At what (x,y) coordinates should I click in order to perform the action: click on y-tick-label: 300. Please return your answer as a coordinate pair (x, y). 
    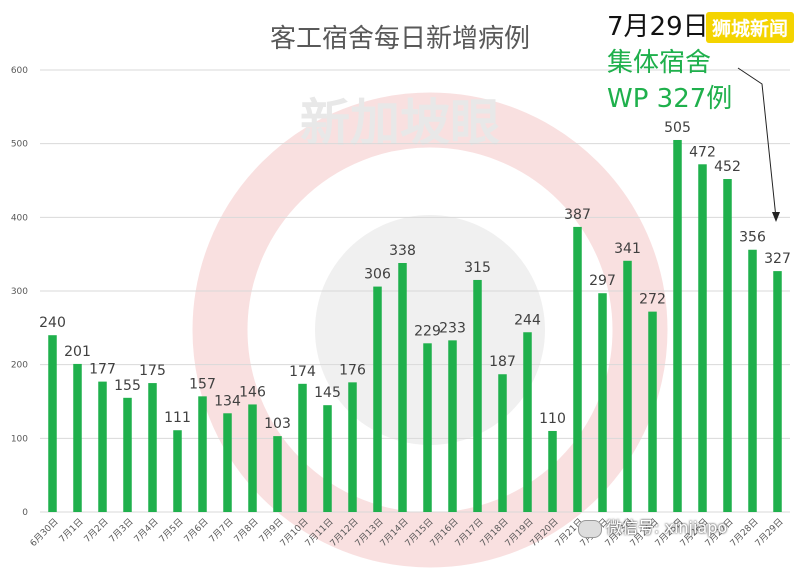
    Looking at the image, I should click on (19, 292).